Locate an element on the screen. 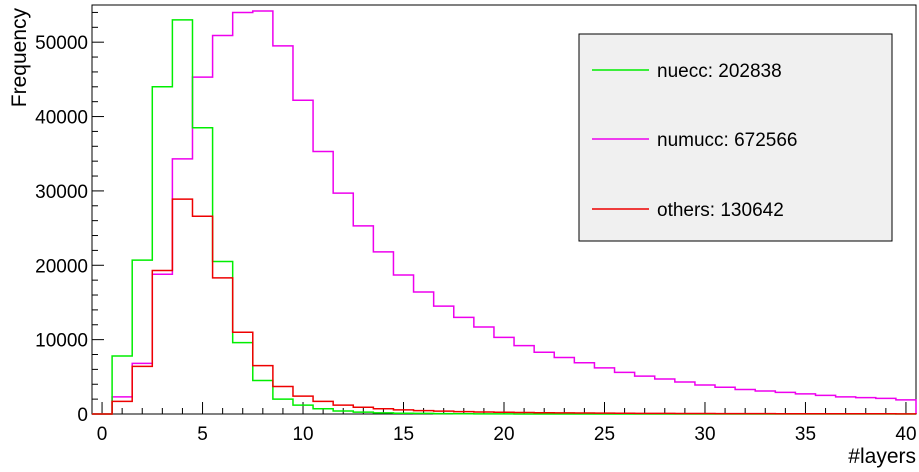 The image size is (919, 472). x-tick-label: 5 is located at coordinates (202, 434).